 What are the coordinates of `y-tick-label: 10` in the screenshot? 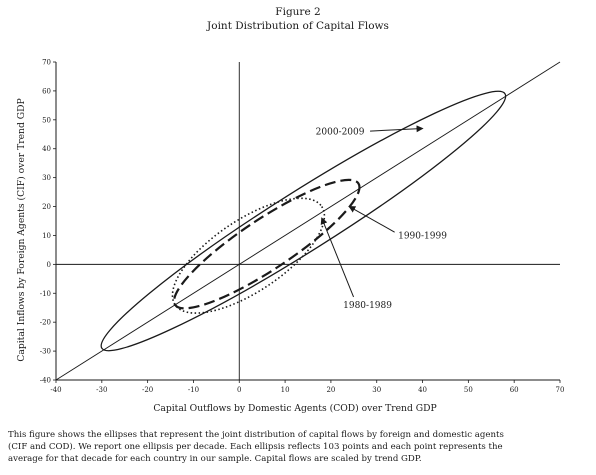 It's located at (46, 236).